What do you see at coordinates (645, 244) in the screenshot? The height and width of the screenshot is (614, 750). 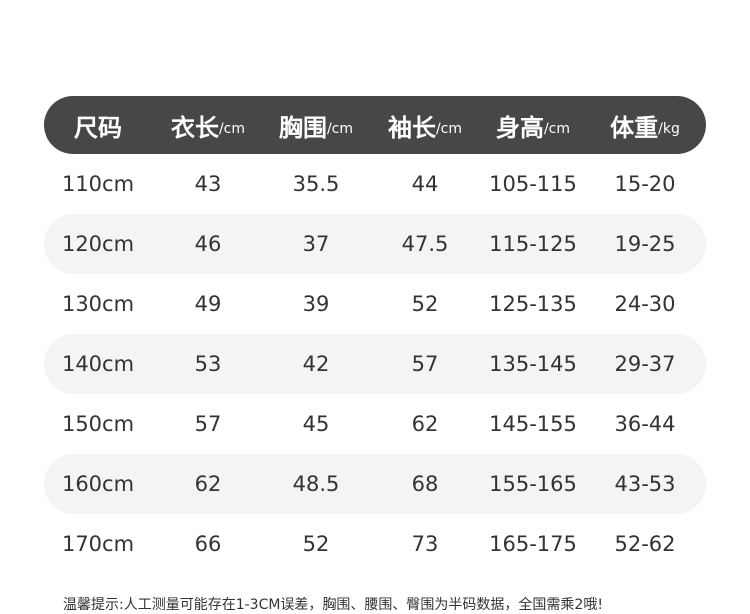 I see `table-cell: 19-25` at bounding box center [645, 244].